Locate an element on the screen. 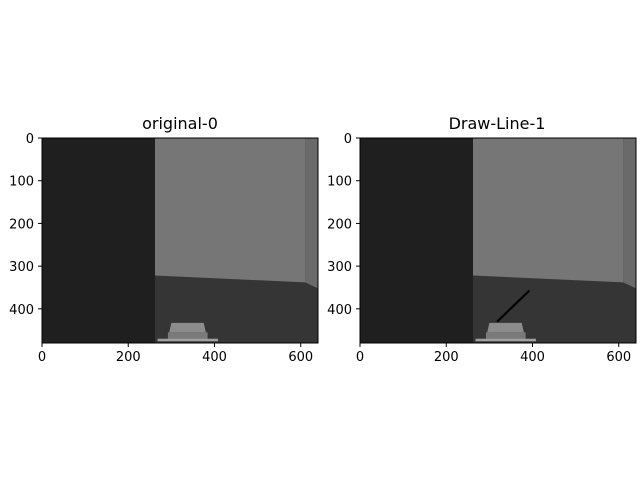 Image resolution: width=640 pixels, height=480 pixels. drawn-line is located at coordinates (513, 306).